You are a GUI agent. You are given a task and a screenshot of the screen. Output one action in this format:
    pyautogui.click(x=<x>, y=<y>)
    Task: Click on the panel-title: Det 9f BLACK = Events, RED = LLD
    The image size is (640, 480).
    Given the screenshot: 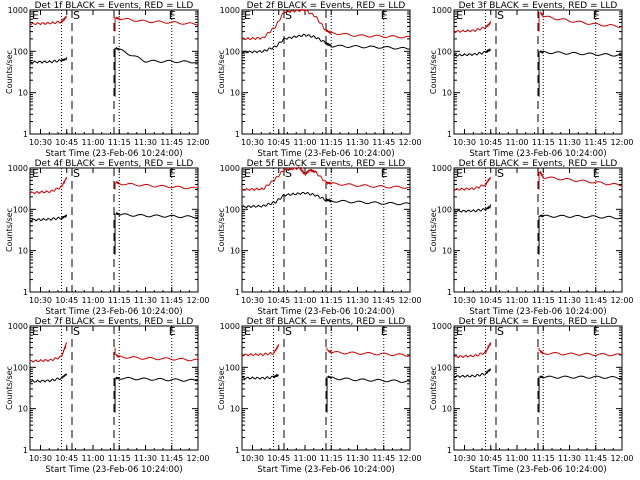 What is the action you would take?
    pyautogui.click(x=538, y=322)
    